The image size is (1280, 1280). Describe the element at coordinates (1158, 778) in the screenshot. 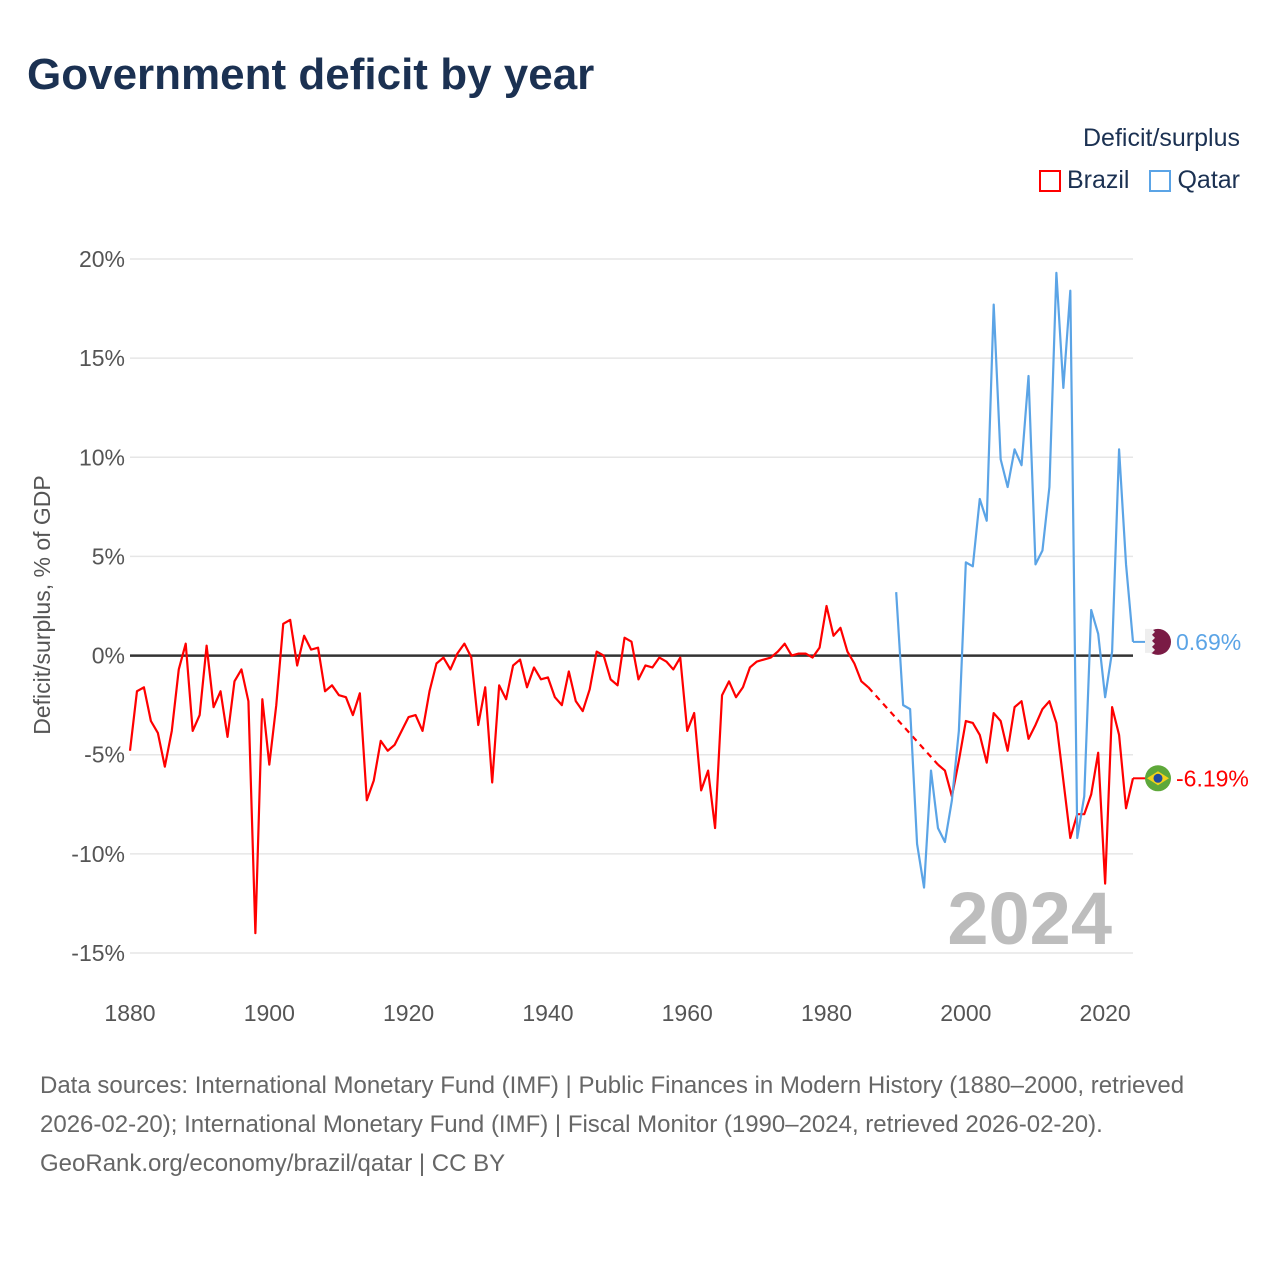

I see `brazil-flag-globe` at that location.